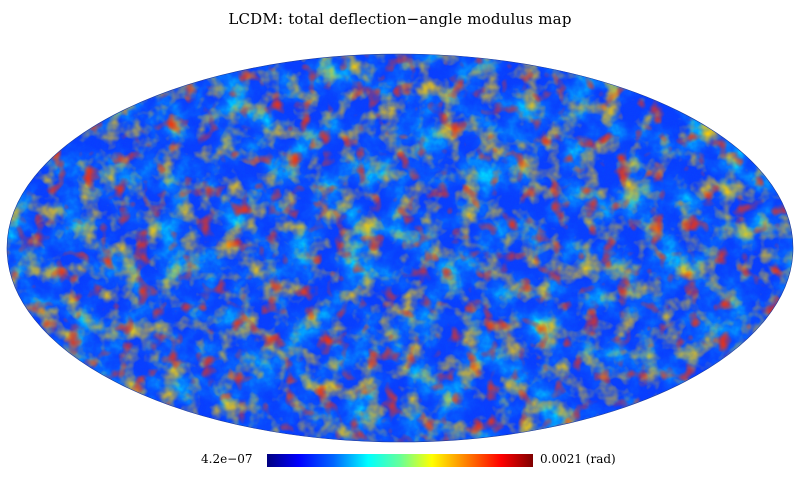 Image resolution: width=800 pixels, height=504 pixels. What do you see at coordinates (227, 459) in the screenshot?
I see `colorbar-min-label: 4.2e−07` at bounding box center [227, 459].